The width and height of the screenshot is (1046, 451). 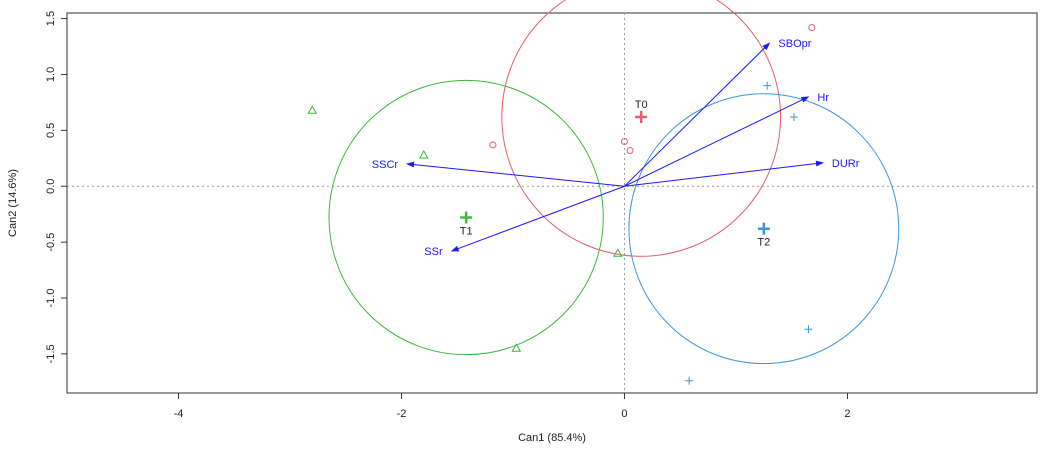 I want to click on vector-arrow-ssr, so click(x=537, y=218).